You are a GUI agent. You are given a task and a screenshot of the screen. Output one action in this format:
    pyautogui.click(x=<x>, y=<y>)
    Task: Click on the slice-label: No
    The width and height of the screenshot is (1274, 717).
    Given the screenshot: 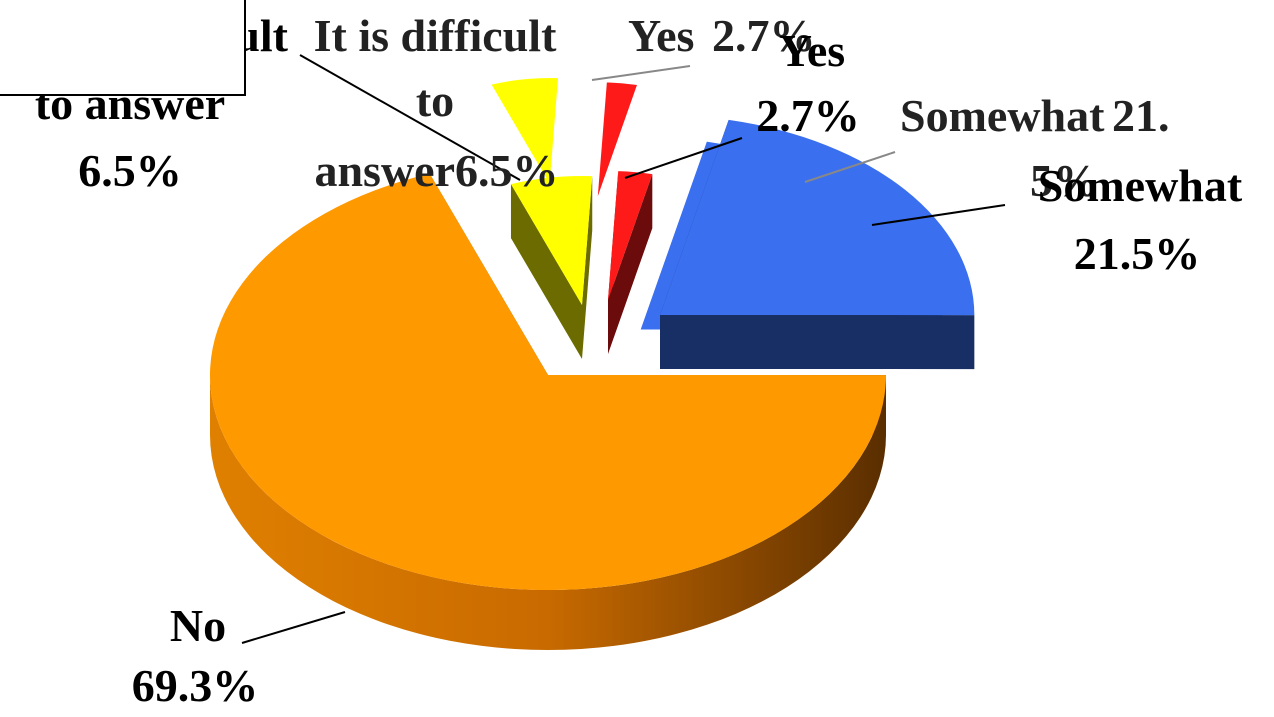 What is the action you would take?
    pyautogui.click(x=198, y=625)
    